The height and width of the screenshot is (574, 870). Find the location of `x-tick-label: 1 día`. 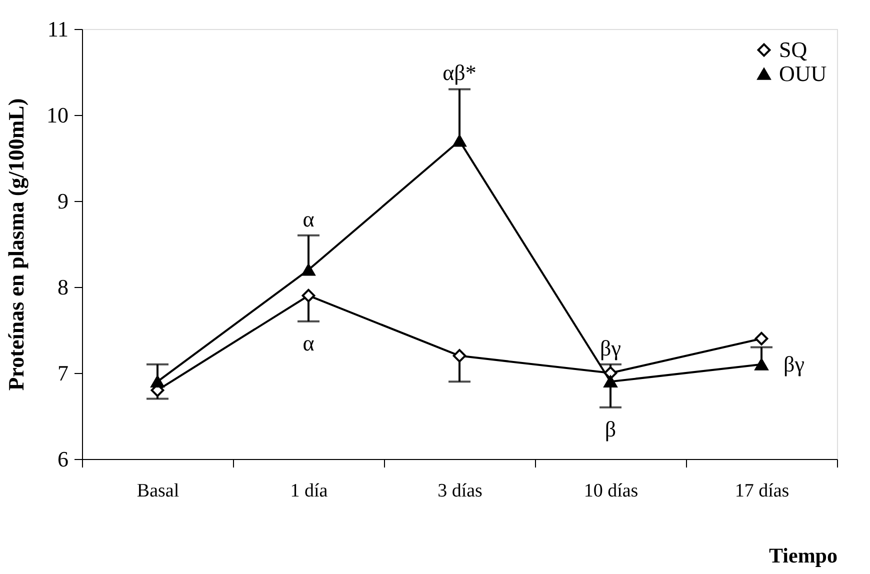

x-tick-label: 1 día is located at coordinates (309, 491).